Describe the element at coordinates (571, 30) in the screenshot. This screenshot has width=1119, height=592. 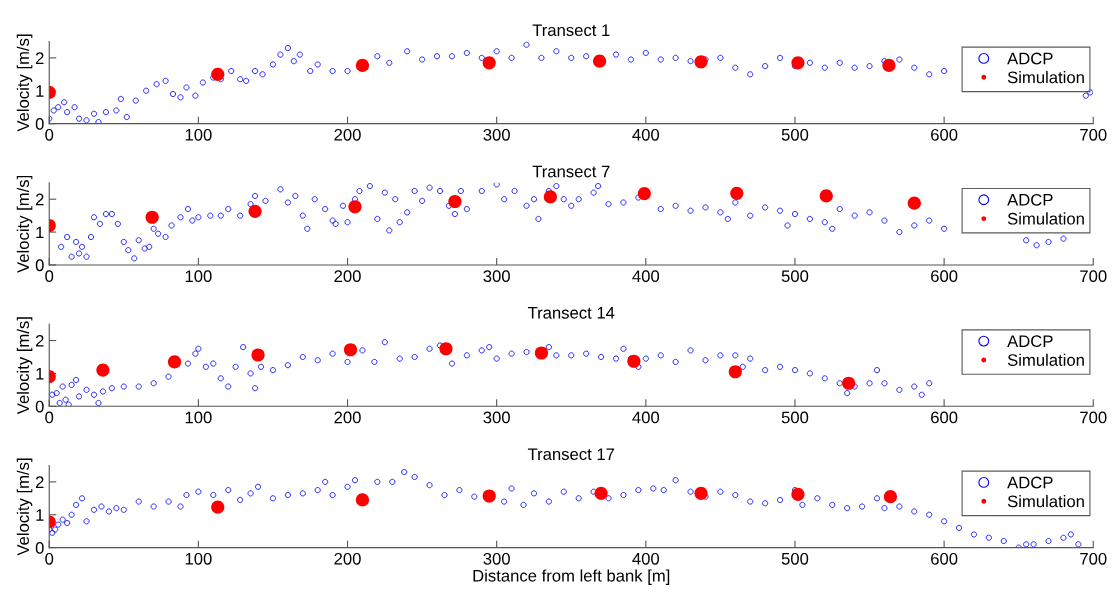
I see `chart-title: Transect 1` at that location.